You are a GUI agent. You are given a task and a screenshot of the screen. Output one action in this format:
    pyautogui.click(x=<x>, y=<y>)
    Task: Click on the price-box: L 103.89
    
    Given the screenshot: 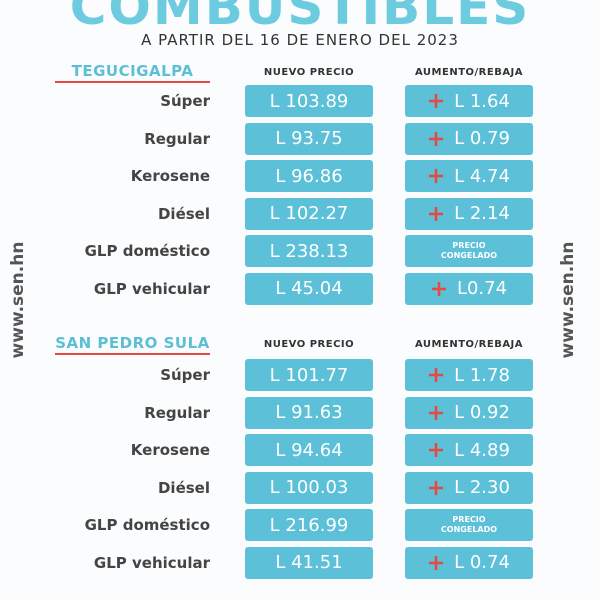 What is the action you would take?
    pyautogui.click(x=309, y=101)
    